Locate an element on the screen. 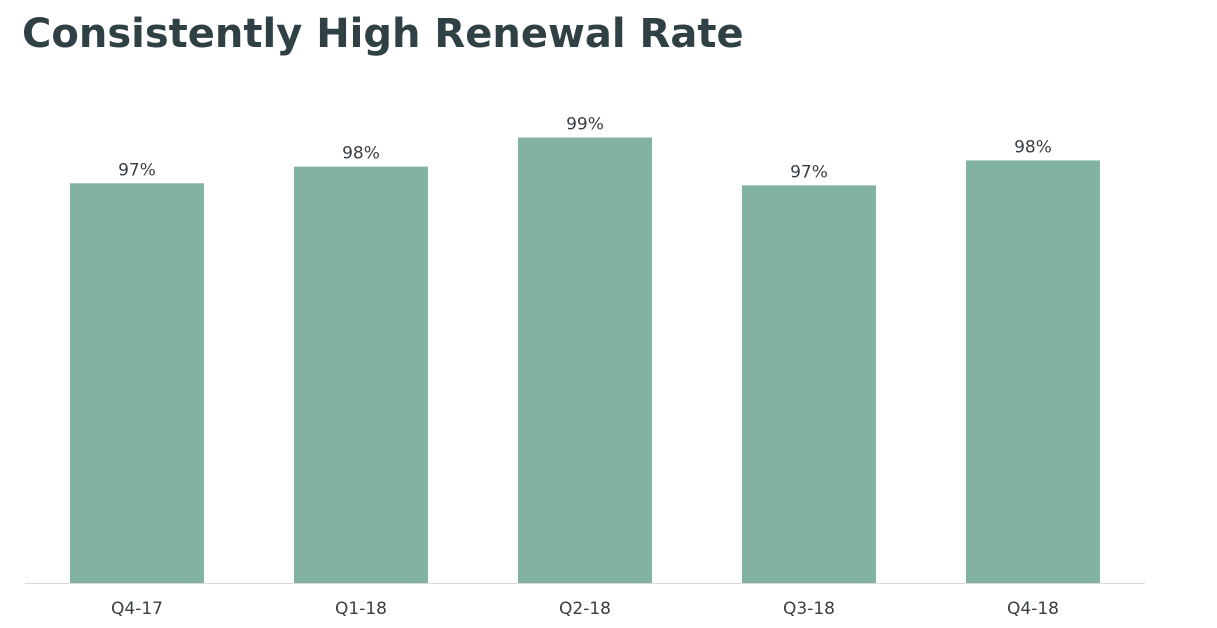  x-tick-labels-layer: Q4-17 Q1-18 Q2-18 Q3-18 Q4-18 is located at coordinates (585, 609).